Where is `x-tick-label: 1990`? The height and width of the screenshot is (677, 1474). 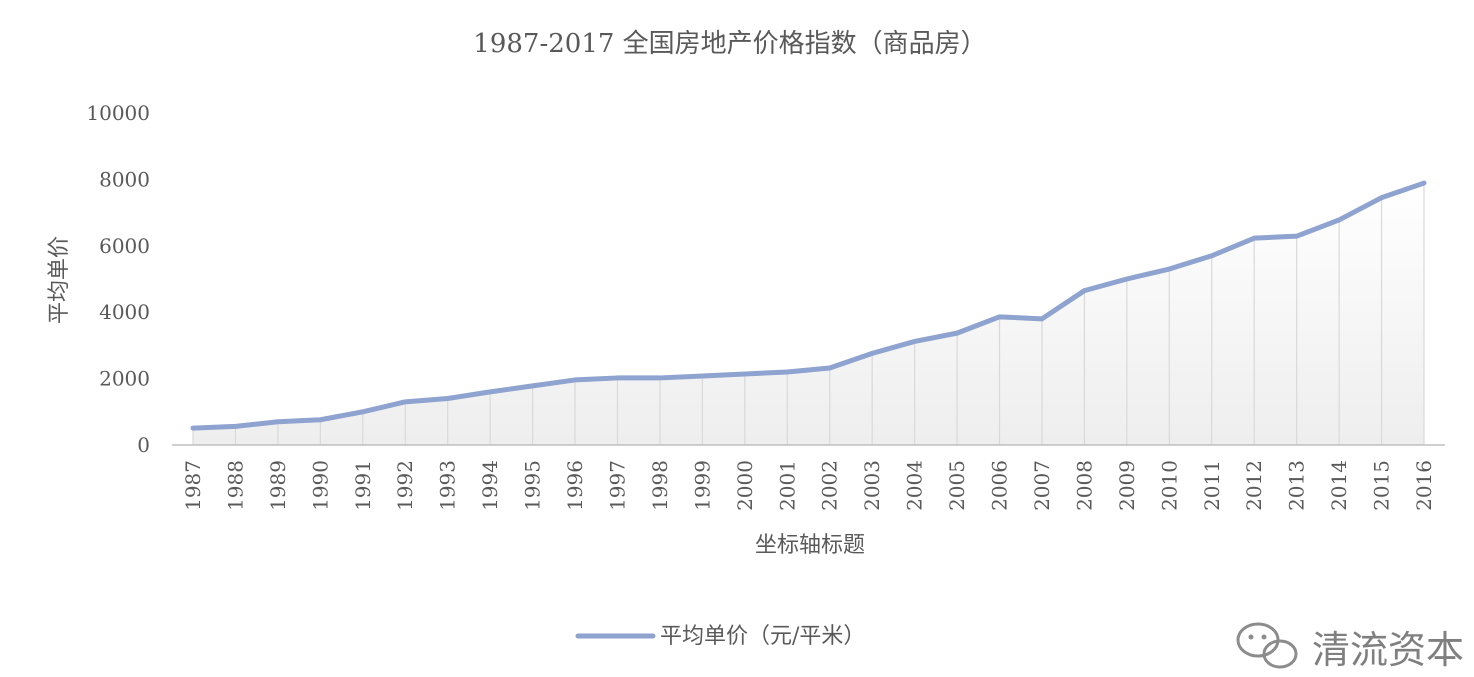 x-tick-label: 1990 is located at coordinates (320, 485).